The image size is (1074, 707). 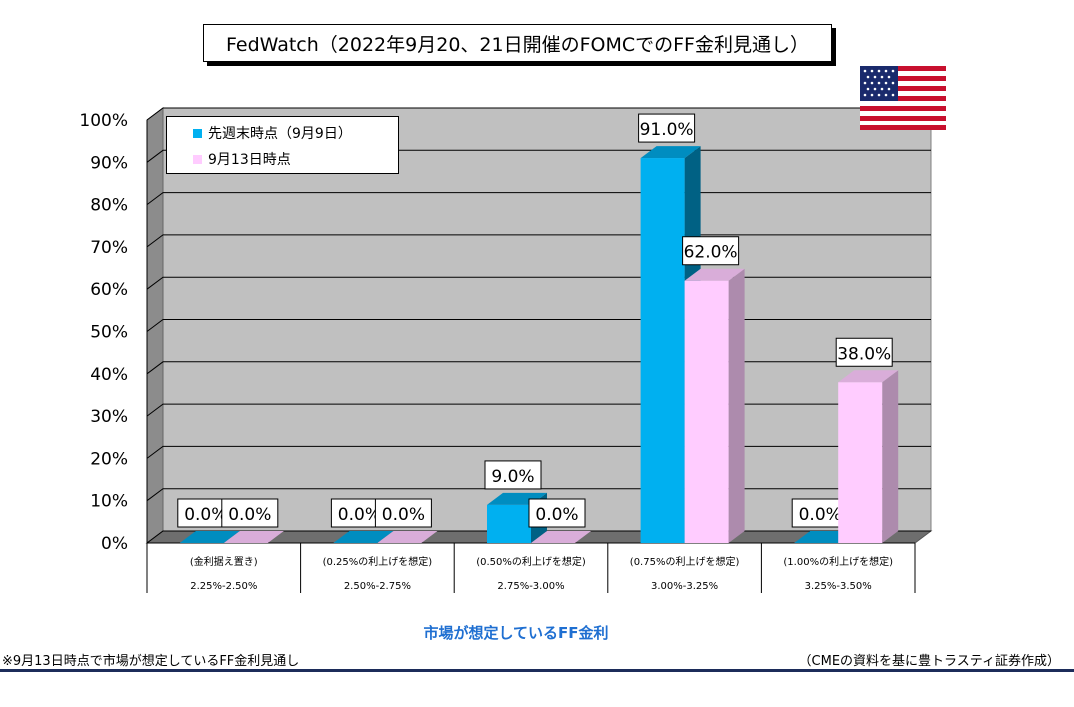 What do you see at coordinates (197, 159) in the screenshot?
I see `legend-swatch-series2` at bounding box center [197, 159].